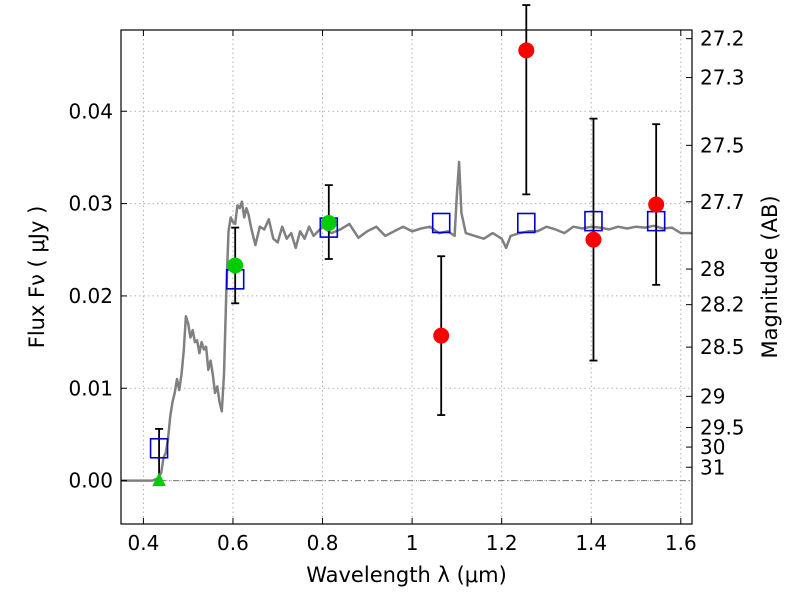 The image size is (800, 600). I want to click on upper-limit-triangle, so click(159, 479).